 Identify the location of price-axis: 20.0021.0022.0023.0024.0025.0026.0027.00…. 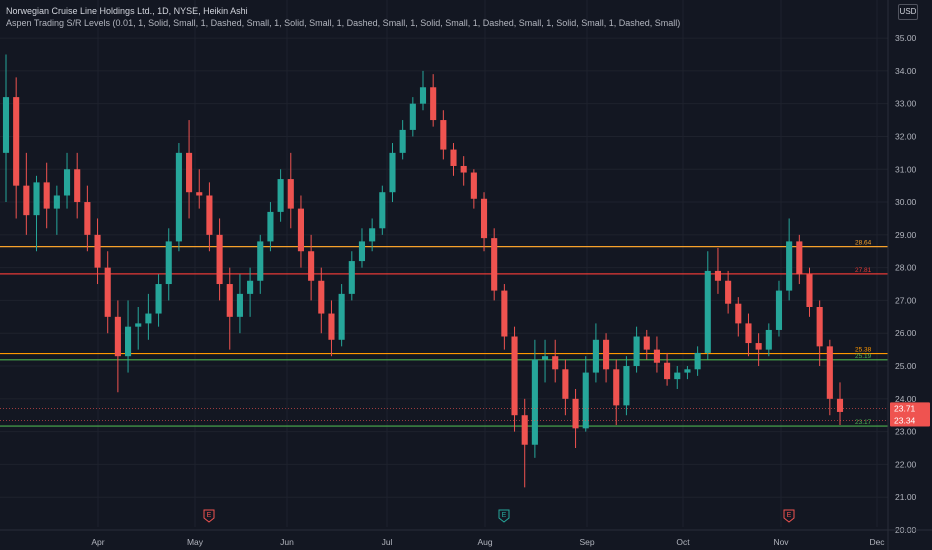
(902, 275).